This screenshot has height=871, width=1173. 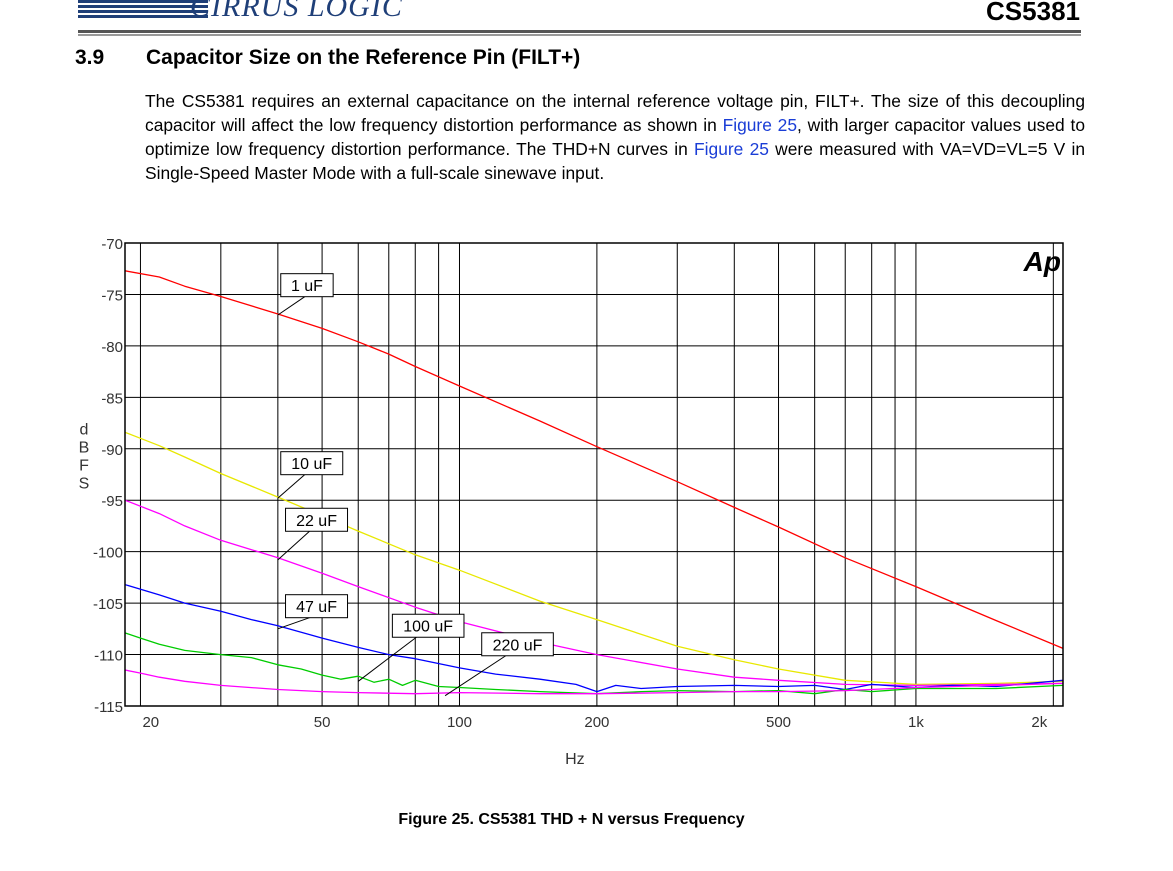 I want to click on y-tick-label: -75, so click(x=112, y=295).